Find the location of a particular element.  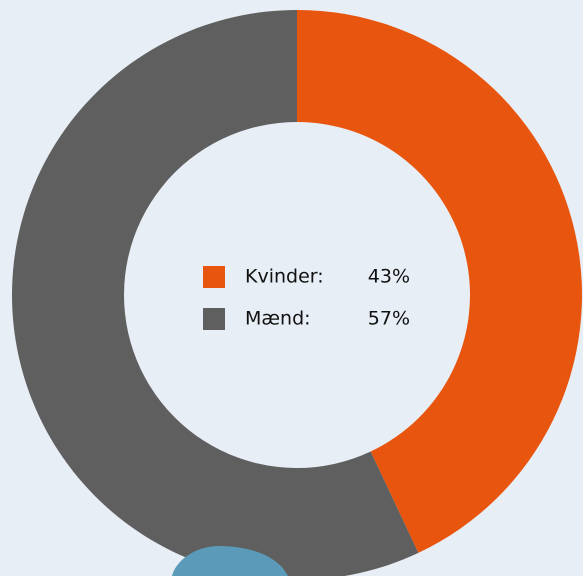

legend-label: Mænd: is located at coordinates (278, 319).